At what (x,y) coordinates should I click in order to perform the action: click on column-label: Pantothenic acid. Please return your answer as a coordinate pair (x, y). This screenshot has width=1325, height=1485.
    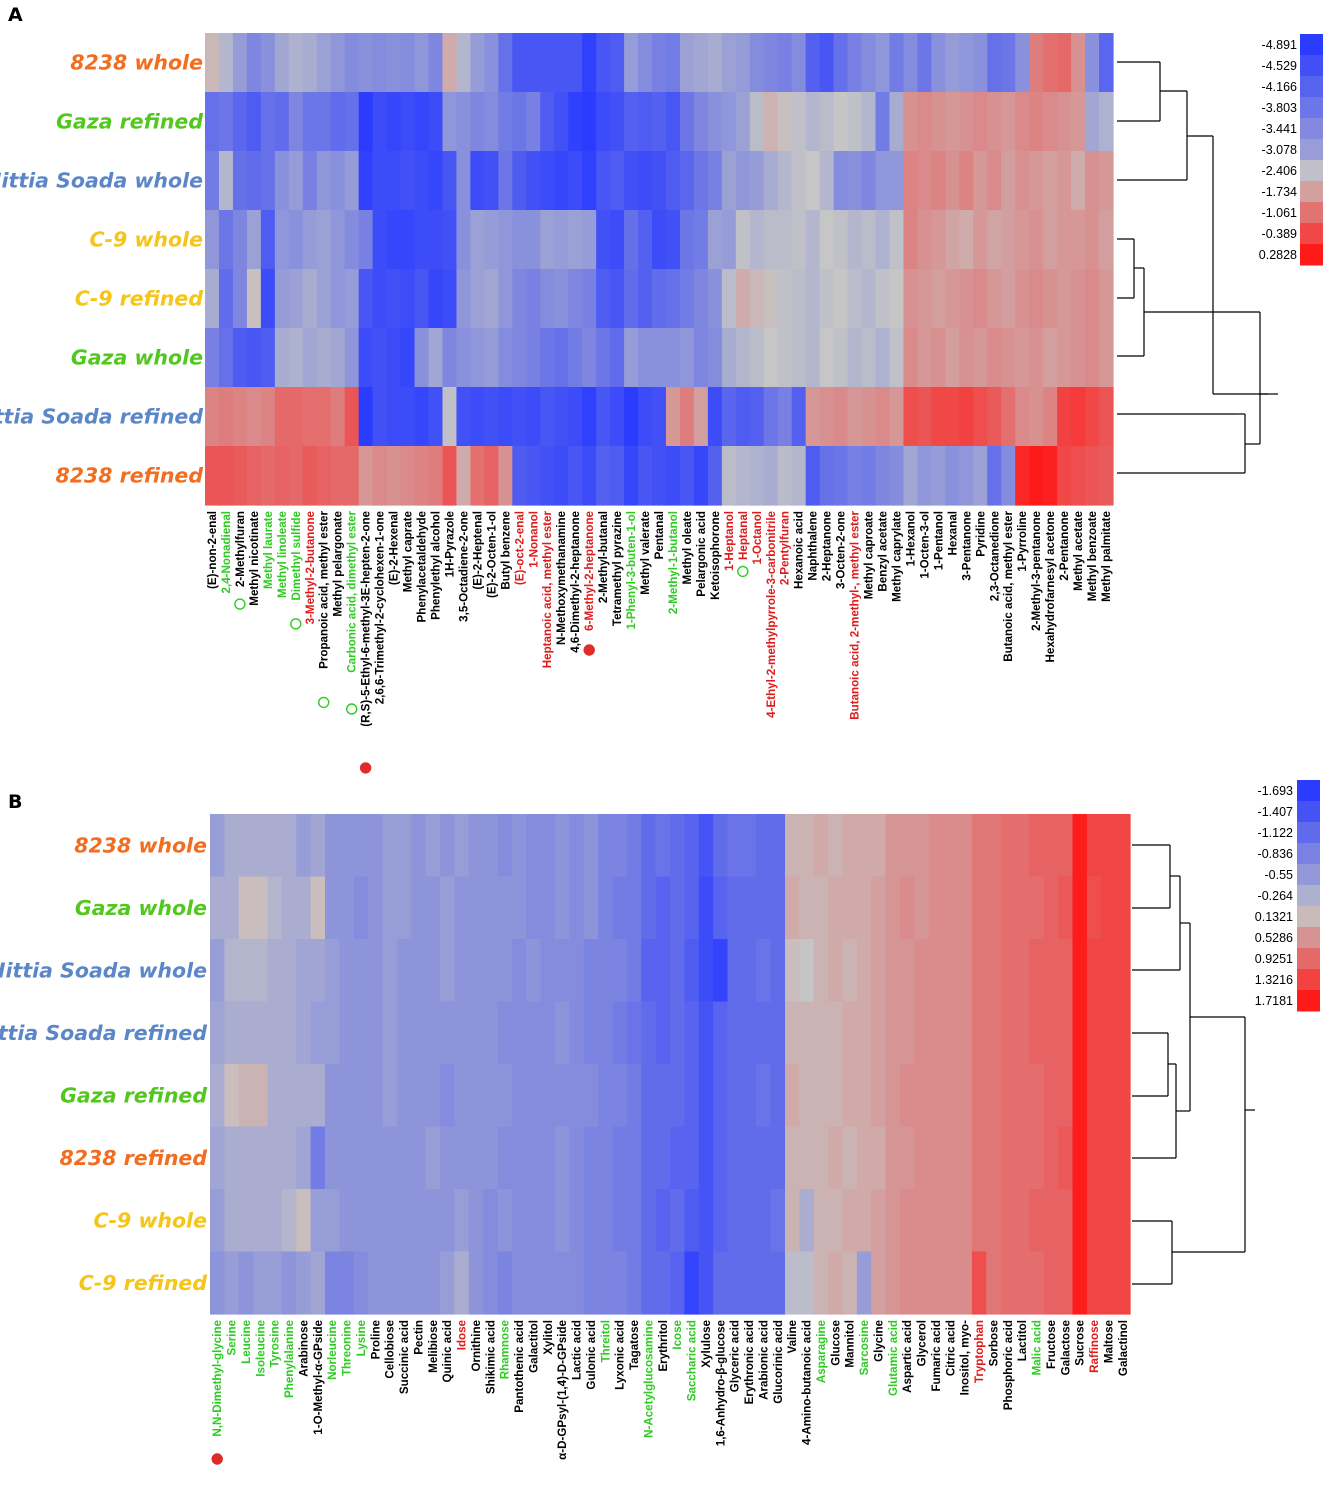
    Looking at the image, I should click on (519, 1366).